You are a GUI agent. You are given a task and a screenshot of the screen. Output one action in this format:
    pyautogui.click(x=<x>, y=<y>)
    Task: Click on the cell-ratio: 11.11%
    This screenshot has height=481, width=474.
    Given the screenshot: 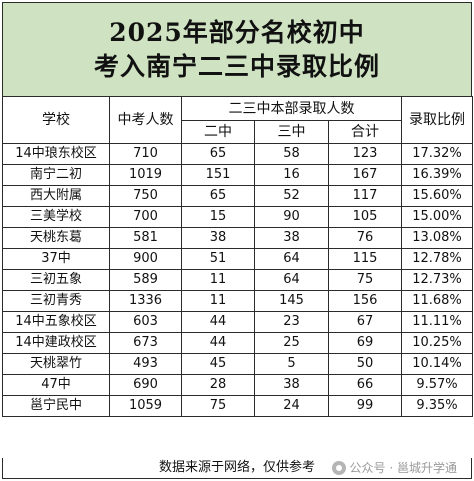 What is the action you would take?
    pyautogui.click(x=437, y=322)
    